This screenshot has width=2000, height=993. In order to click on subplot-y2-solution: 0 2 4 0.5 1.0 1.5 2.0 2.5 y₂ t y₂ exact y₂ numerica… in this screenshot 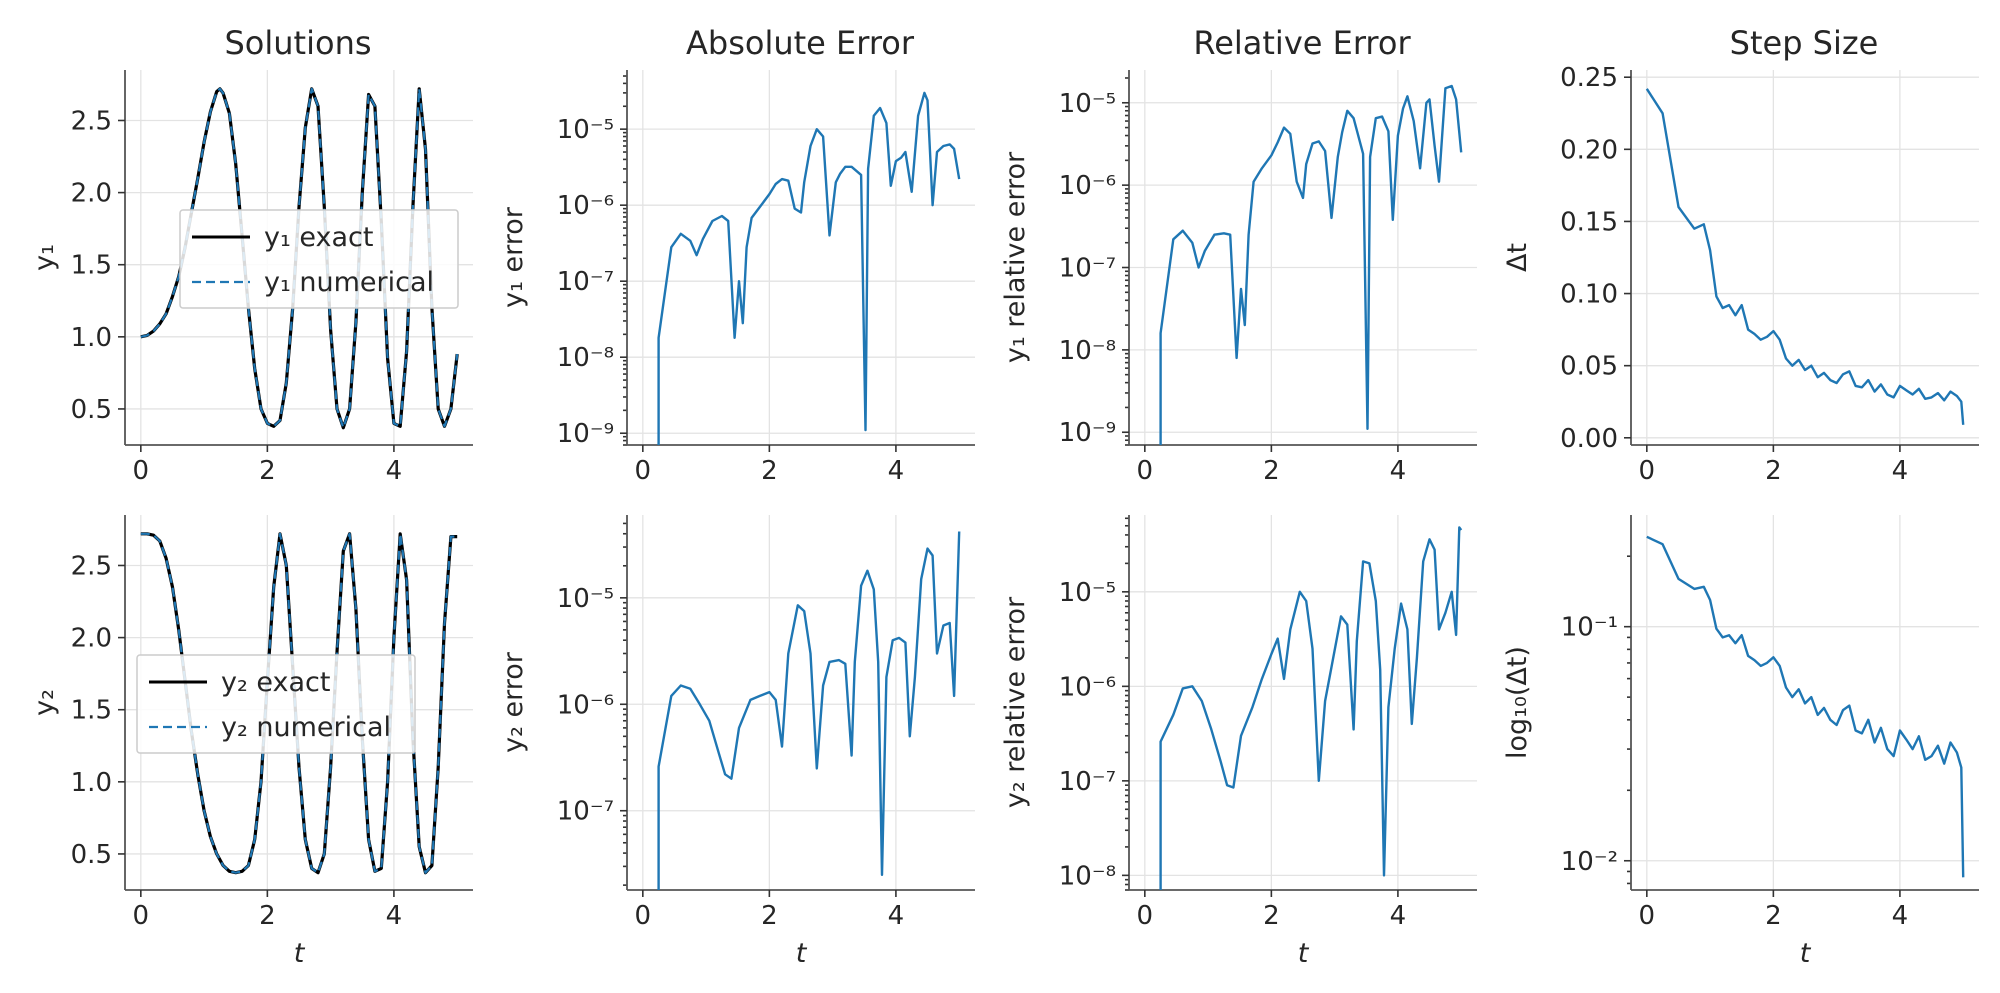, I will do `click(251, 742)`.